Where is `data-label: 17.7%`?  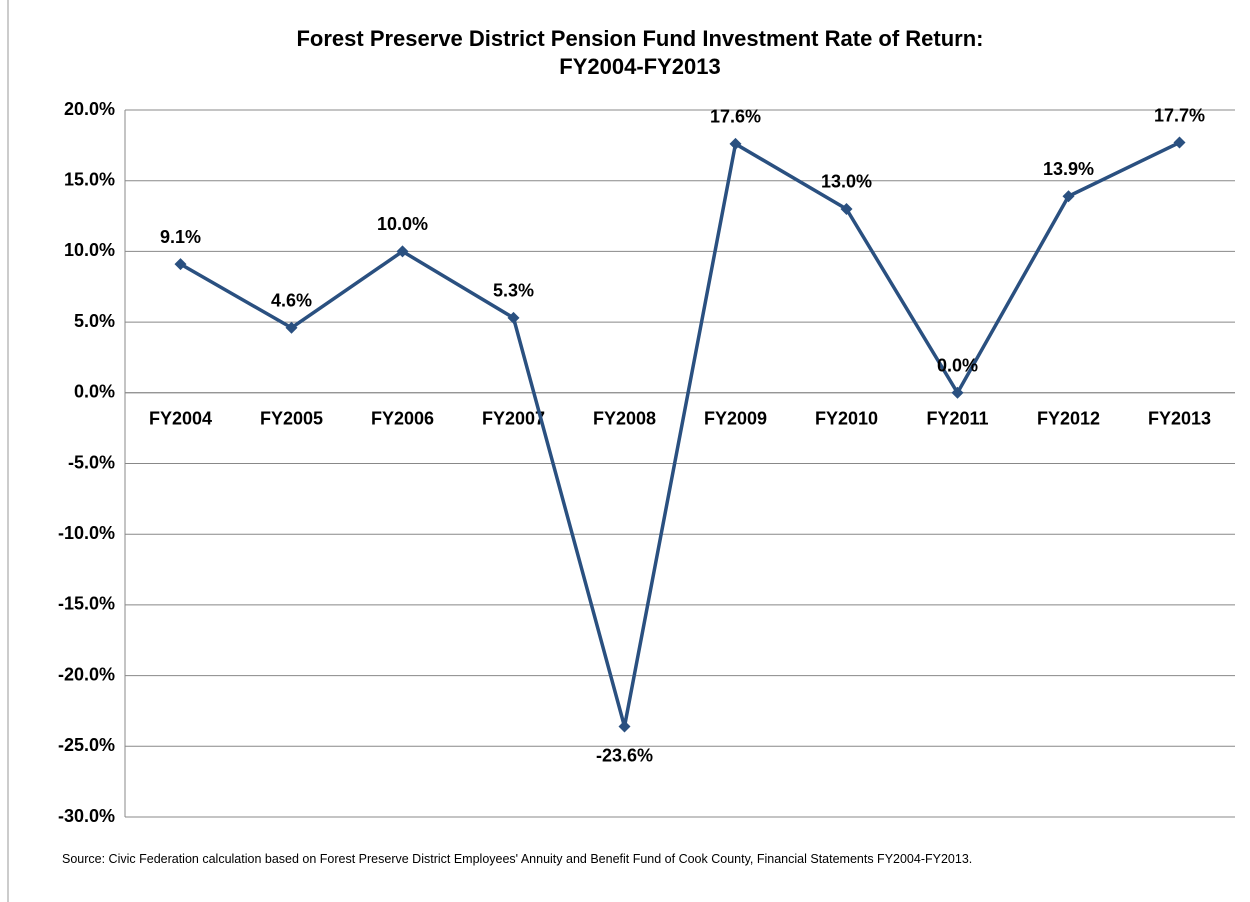 data-label: 17.7% is located at coordinates (1179, 115).